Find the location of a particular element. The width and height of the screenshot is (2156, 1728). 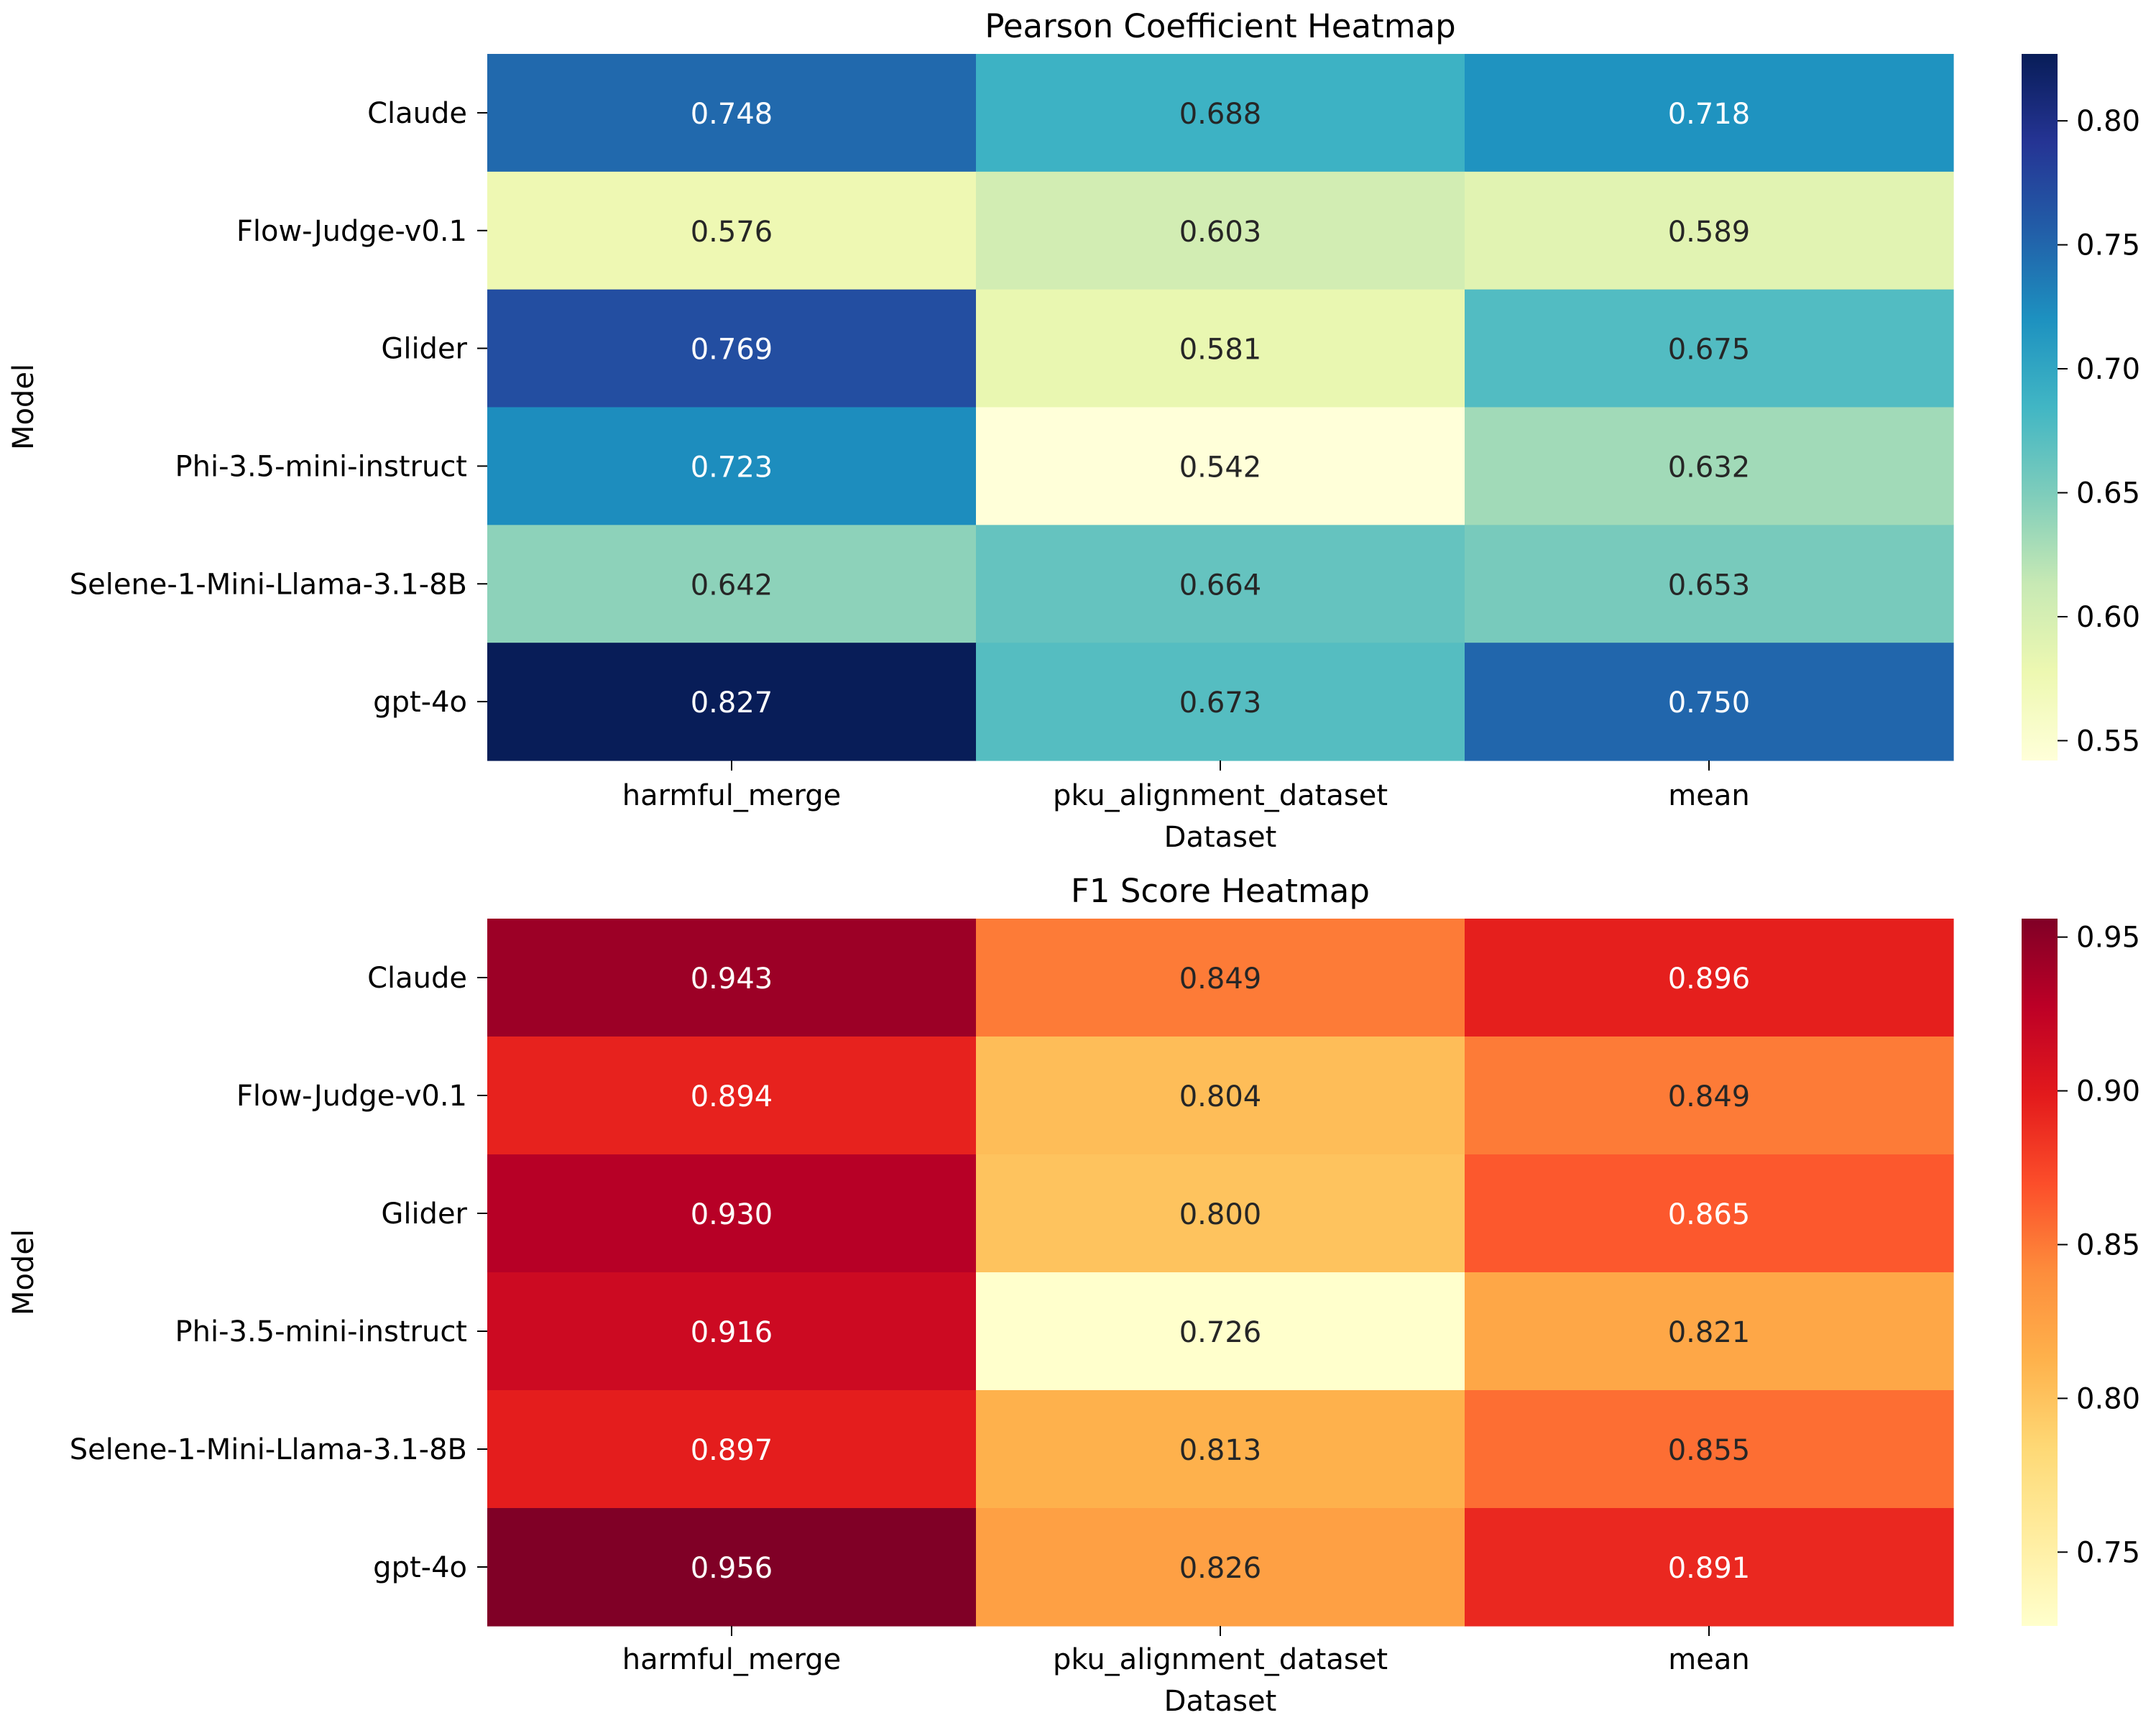

cell-value-label: 0.849 is located at coordinates (1220, 979).